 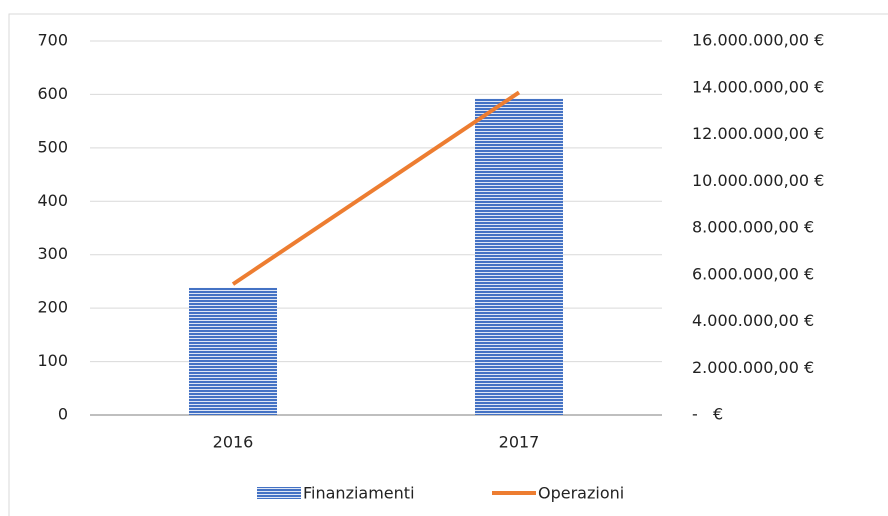 I want to click on y-tick-label: 200, so click(x=52, y=307).